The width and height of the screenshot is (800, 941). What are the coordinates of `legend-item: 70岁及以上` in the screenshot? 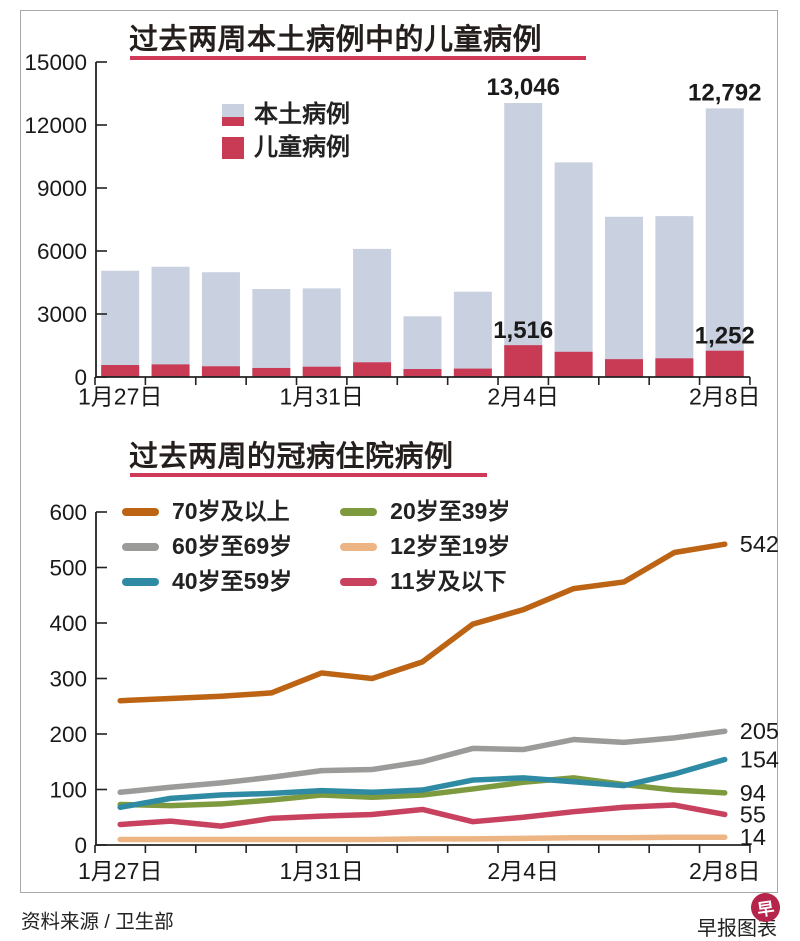 It's located at (207, 511).